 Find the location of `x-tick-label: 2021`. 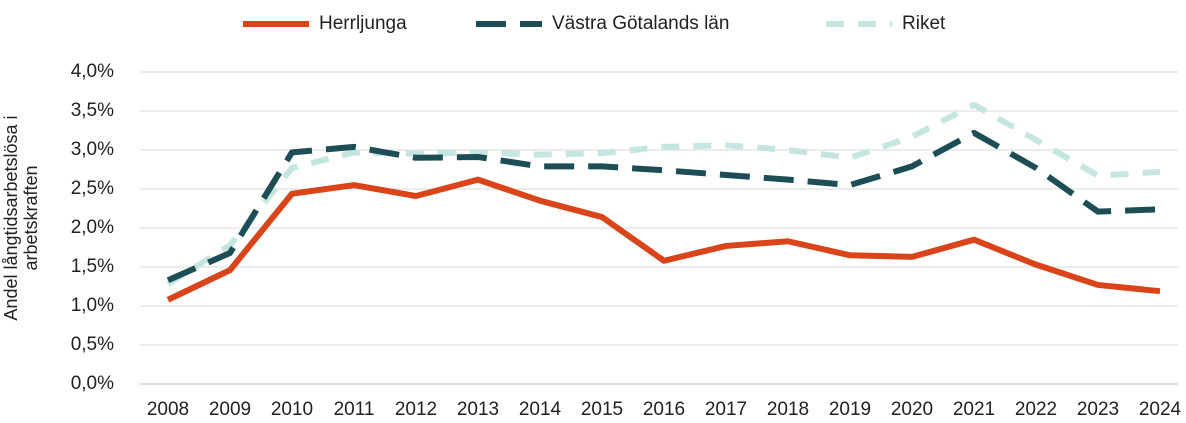

x-tick-label: 2021 is located at coordinates (974, 409).